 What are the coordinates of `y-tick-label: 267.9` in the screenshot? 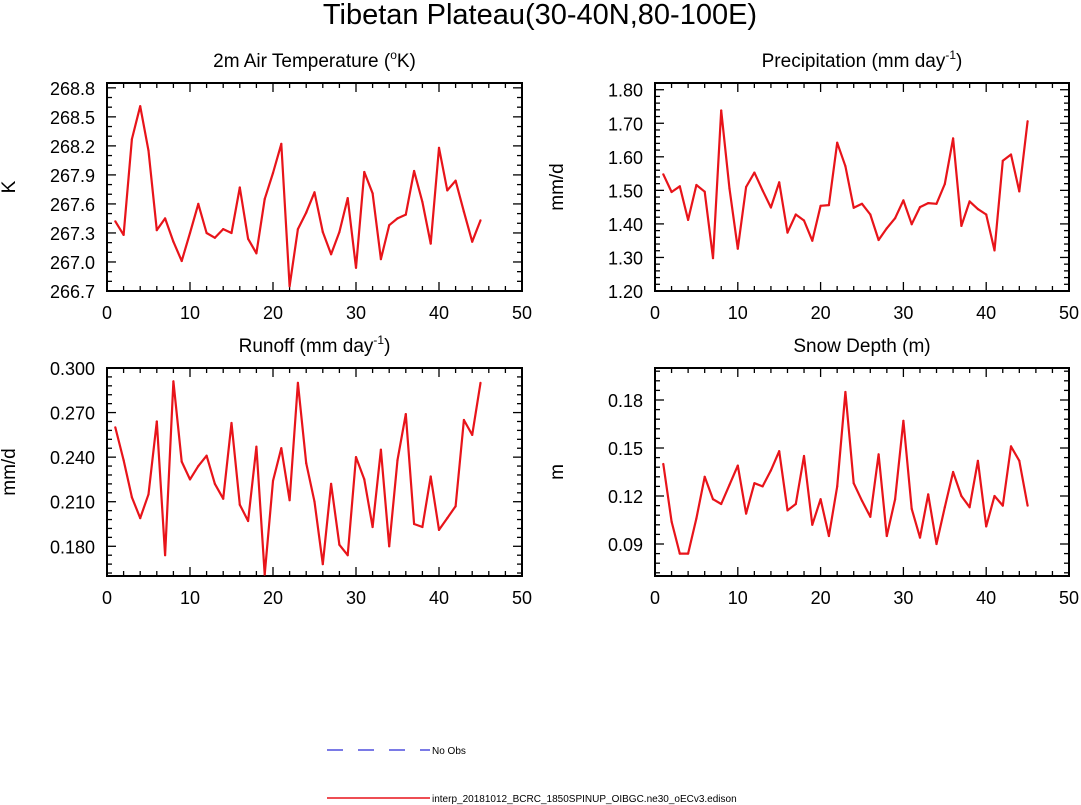 It's located at (72, 176).